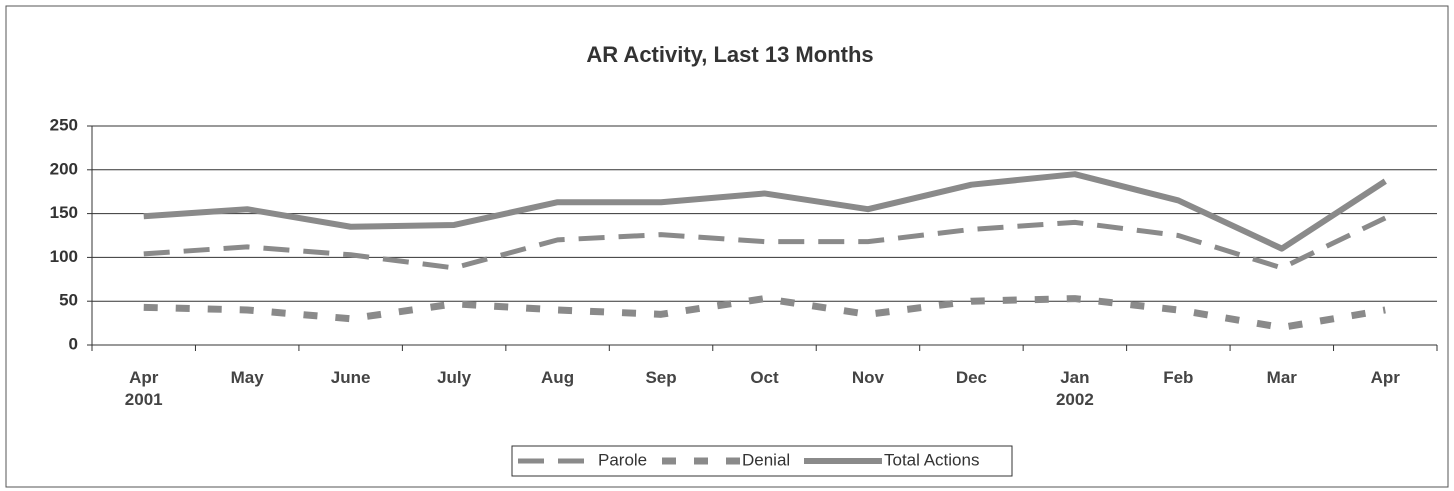  Describe the element at coordinates (931, 459) in the screenshot. I see `legend-label: Total Actions` at that location.